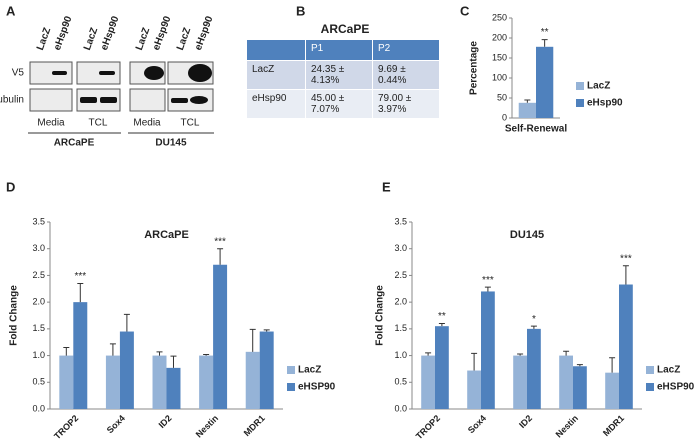 This screenshot has height=448, width=700. I want to click on cell: 9.69 ± 0.44%, so click(406, 75).